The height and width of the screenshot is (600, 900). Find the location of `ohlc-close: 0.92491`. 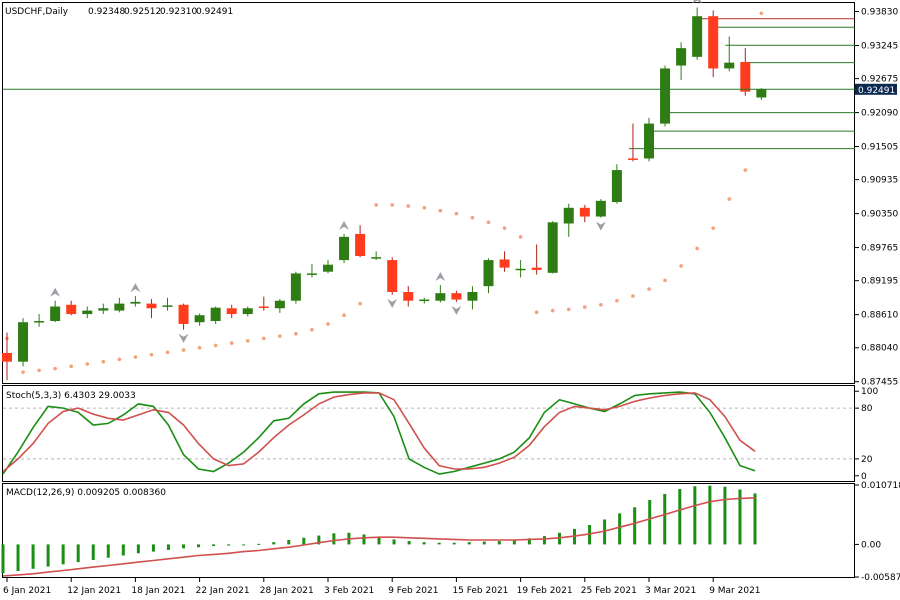

ohlc-close: 0.92491 is located at coordinates (214, 12).